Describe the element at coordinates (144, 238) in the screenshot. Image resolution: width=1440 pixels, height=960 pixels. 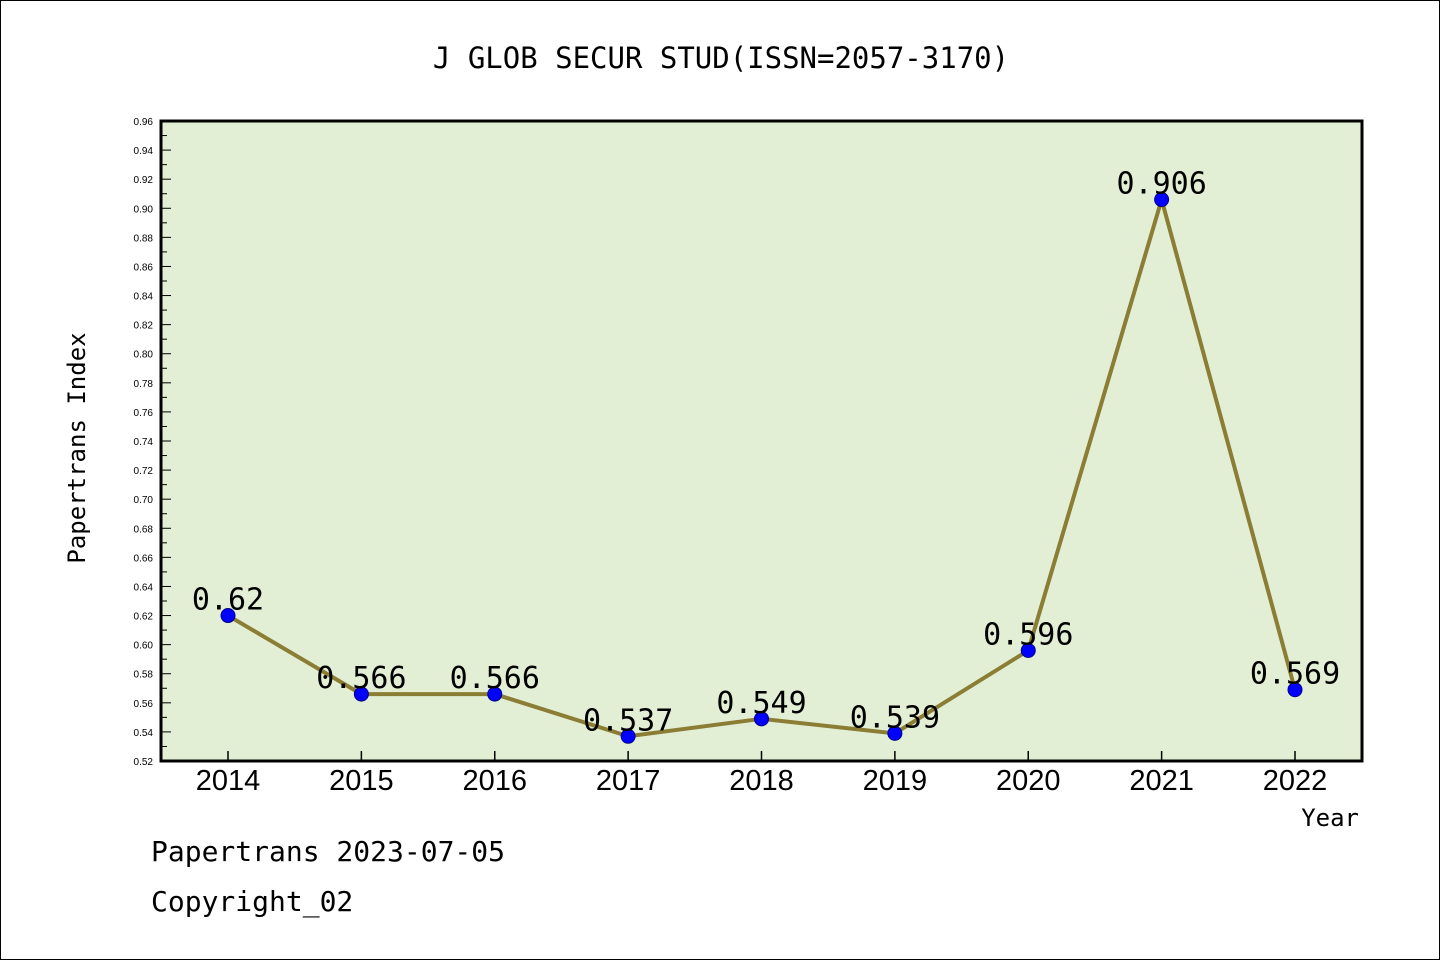
I see `y-tick-label: 0.88` at that location.